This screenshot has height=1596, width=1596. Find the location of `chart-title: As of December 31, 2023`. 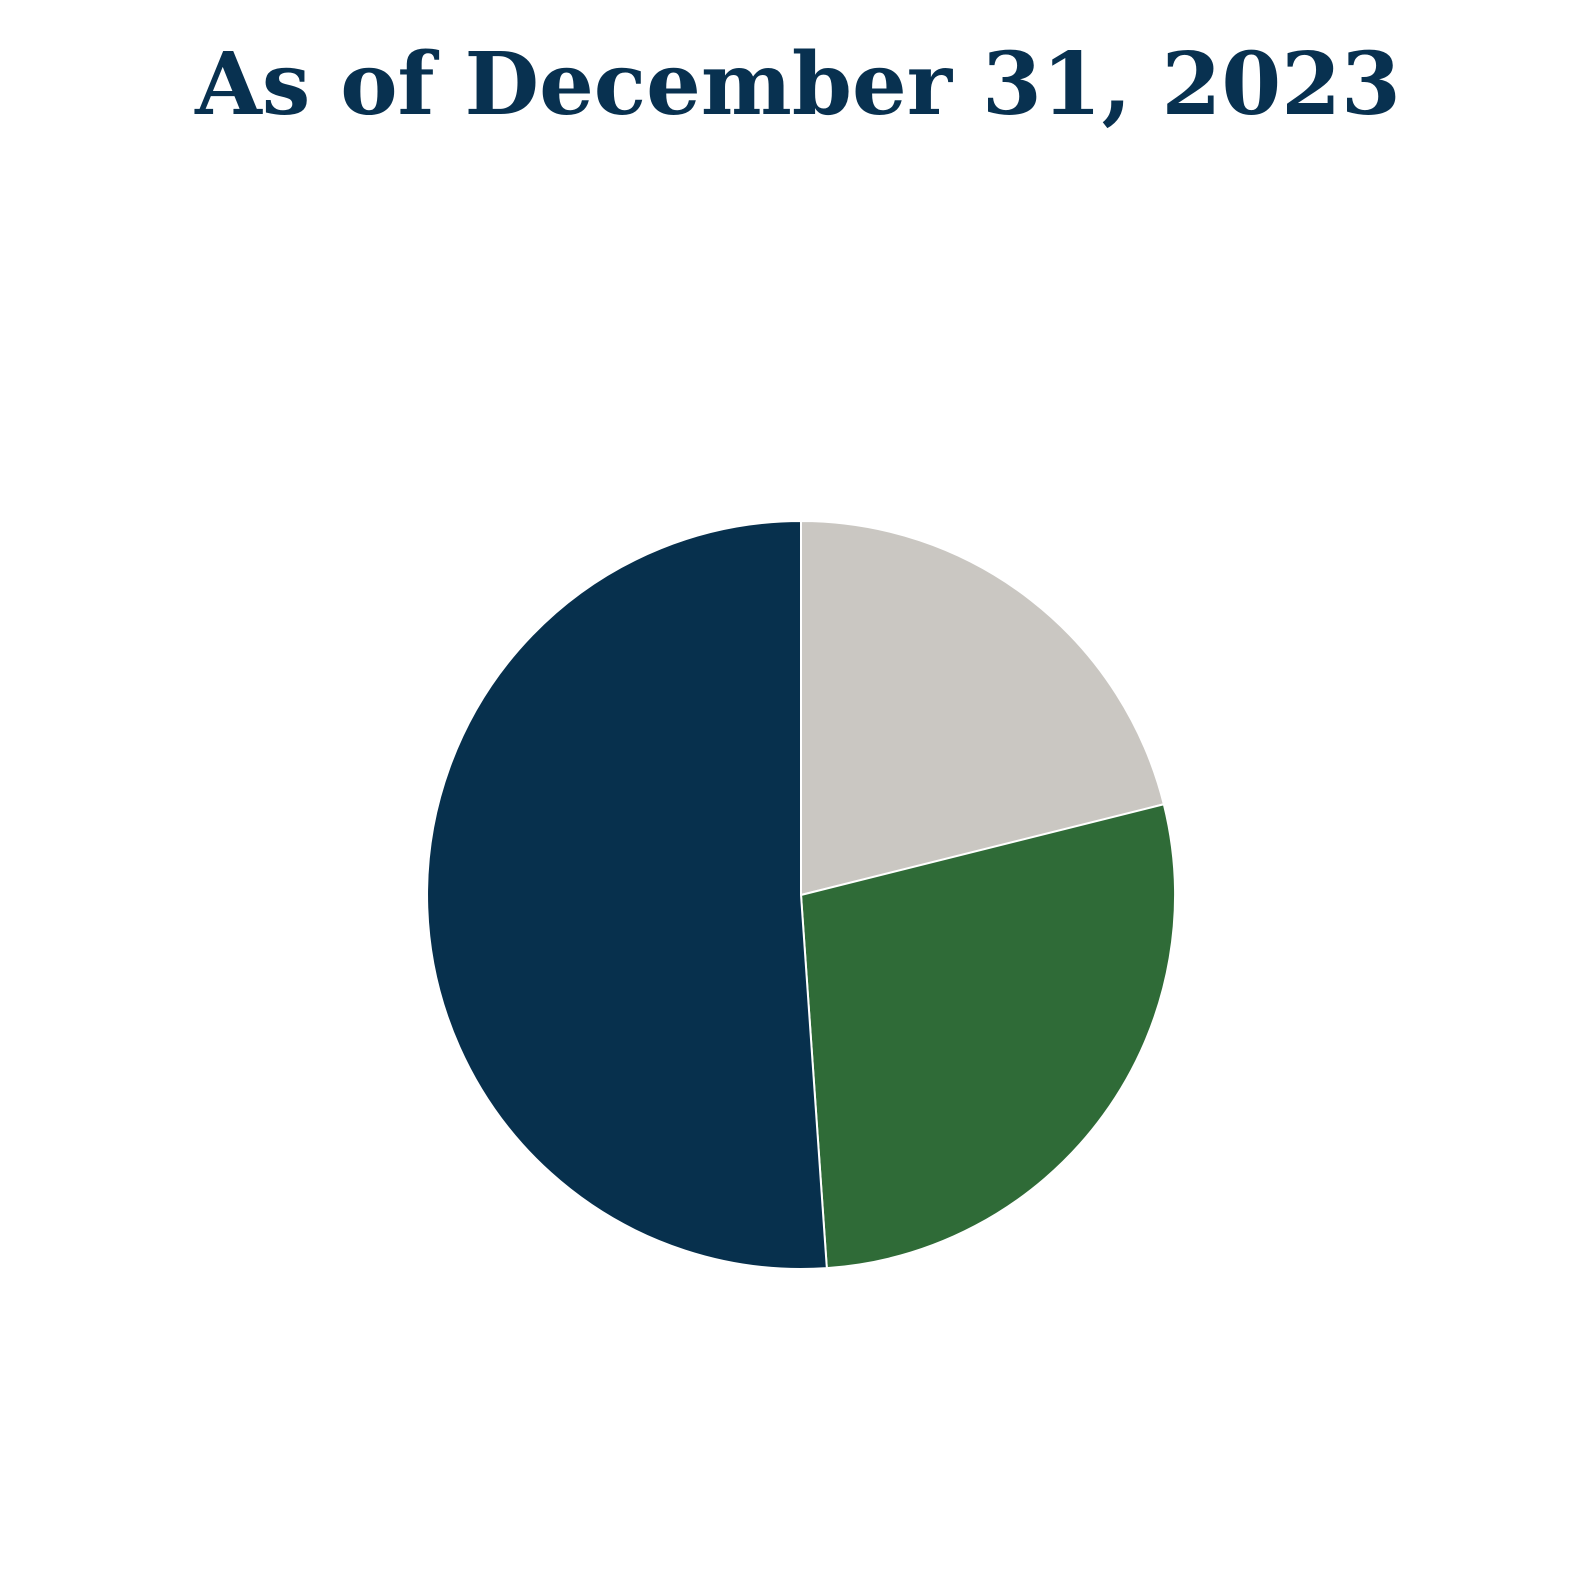

chart-title: As of December 31, 2023 is located at coordinates (798, 84).